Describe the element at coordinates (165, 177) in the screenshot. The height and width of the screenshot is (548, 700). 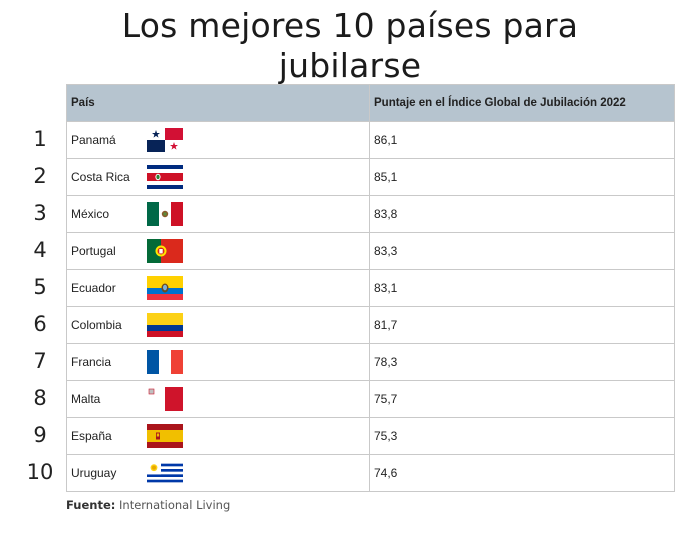
I see `costa-rica-flag-icon` at that location.